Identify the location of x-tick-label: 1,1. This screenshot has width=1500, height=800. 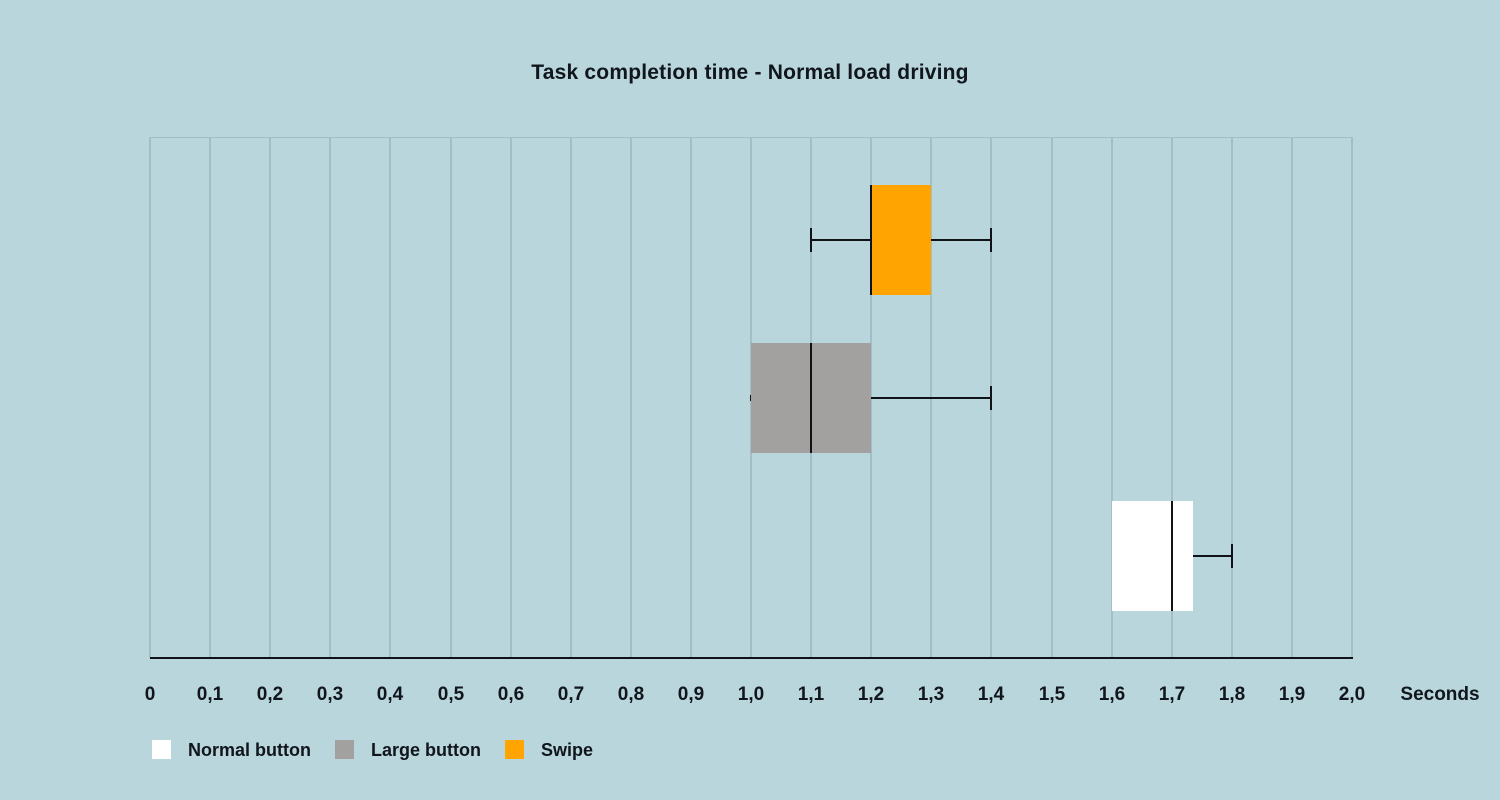
(811, 694).